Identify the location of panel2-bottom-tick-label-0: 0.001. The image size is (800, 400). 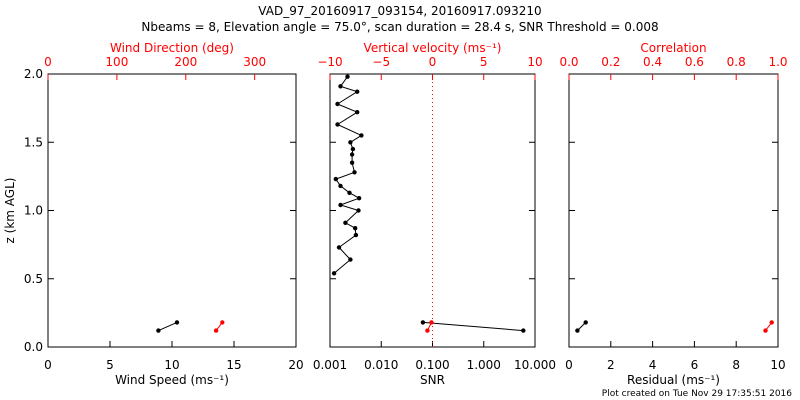
(330, 365).